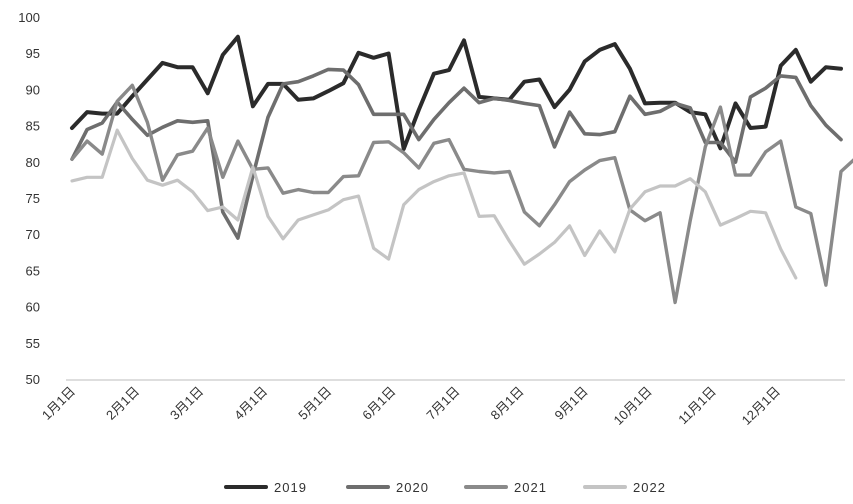 The width and height of the screenshot is (853, 504). Describe the element at coordinates (571, 403) in the screenshot. I see `x-tick-label: 9月1日` at that location.